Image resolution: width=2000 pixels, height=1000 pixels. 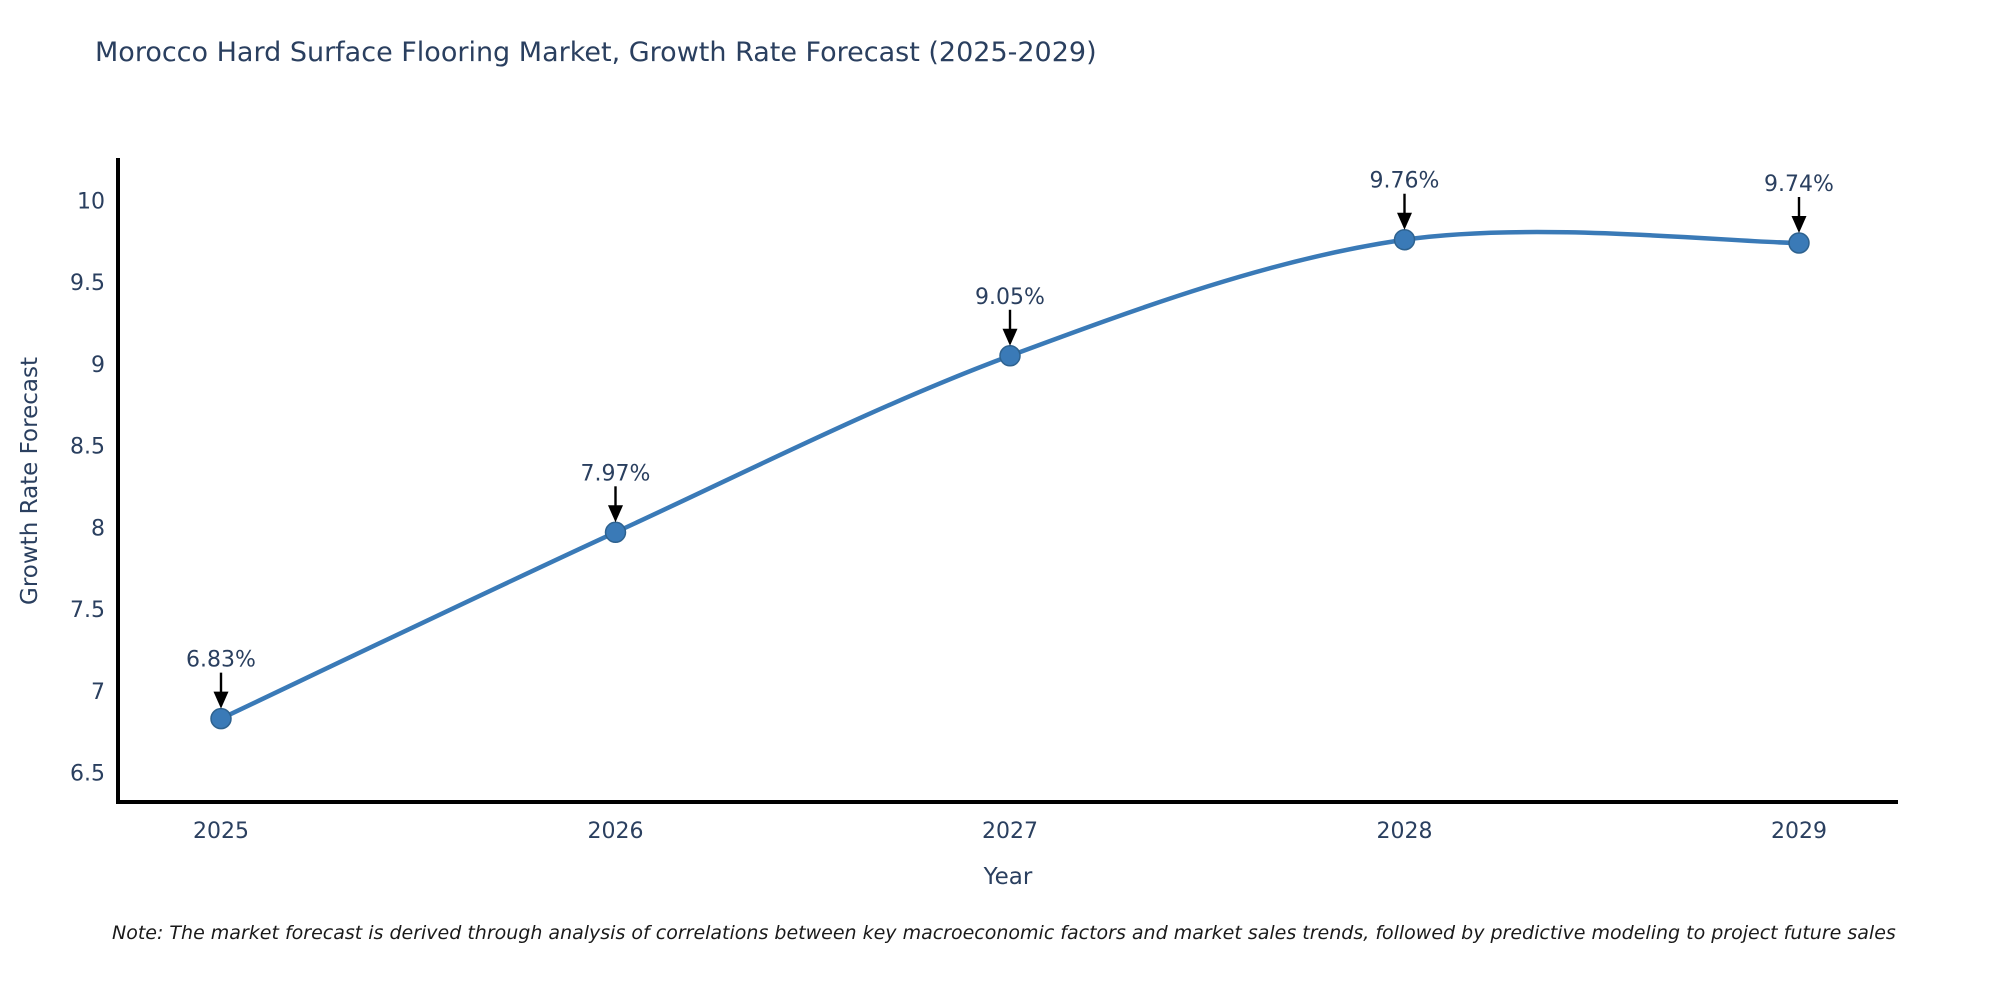 What do you see at coordinates (1405, 831) in the screenshot?
I see `x-tick-label: 2028` at bounding box center [1405, 831].